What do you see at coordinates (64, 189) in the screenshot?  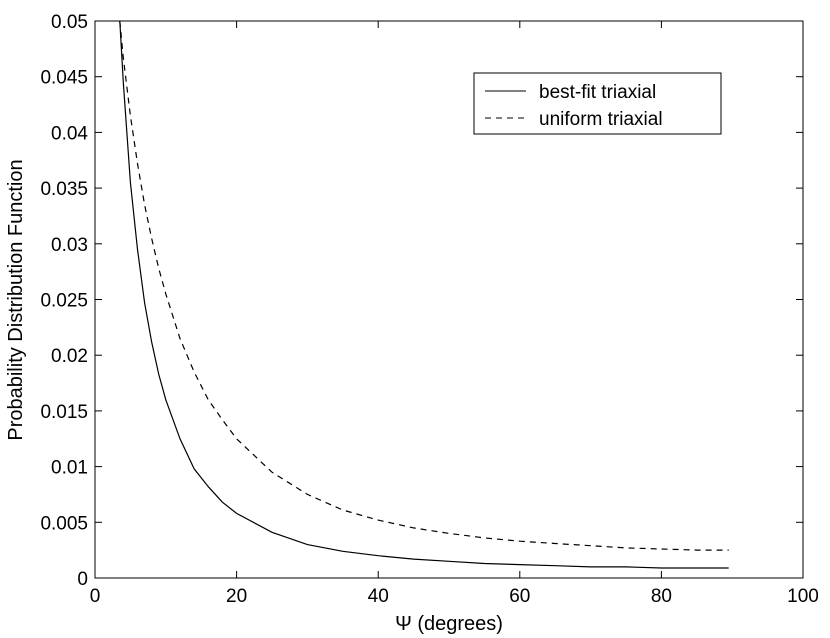 I see `y-tick-label: 0.035` at bounding box center [64, 189].